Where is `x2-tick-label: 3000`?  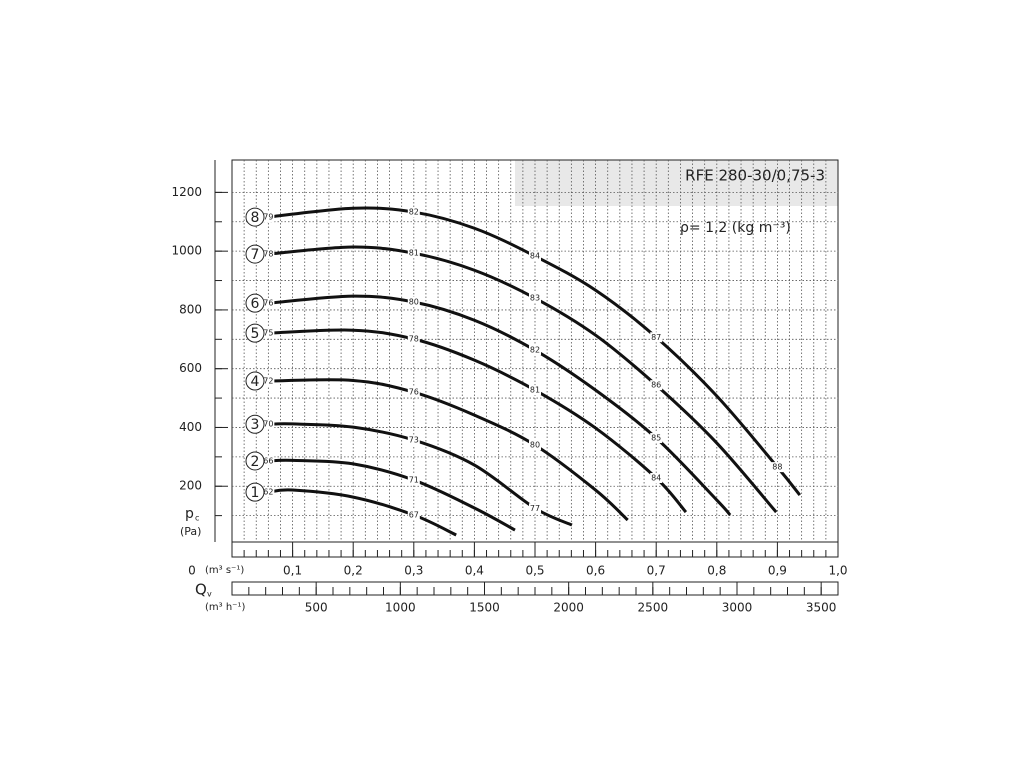
x2-tick-label: 3000 is located at coordinates (737, 608).